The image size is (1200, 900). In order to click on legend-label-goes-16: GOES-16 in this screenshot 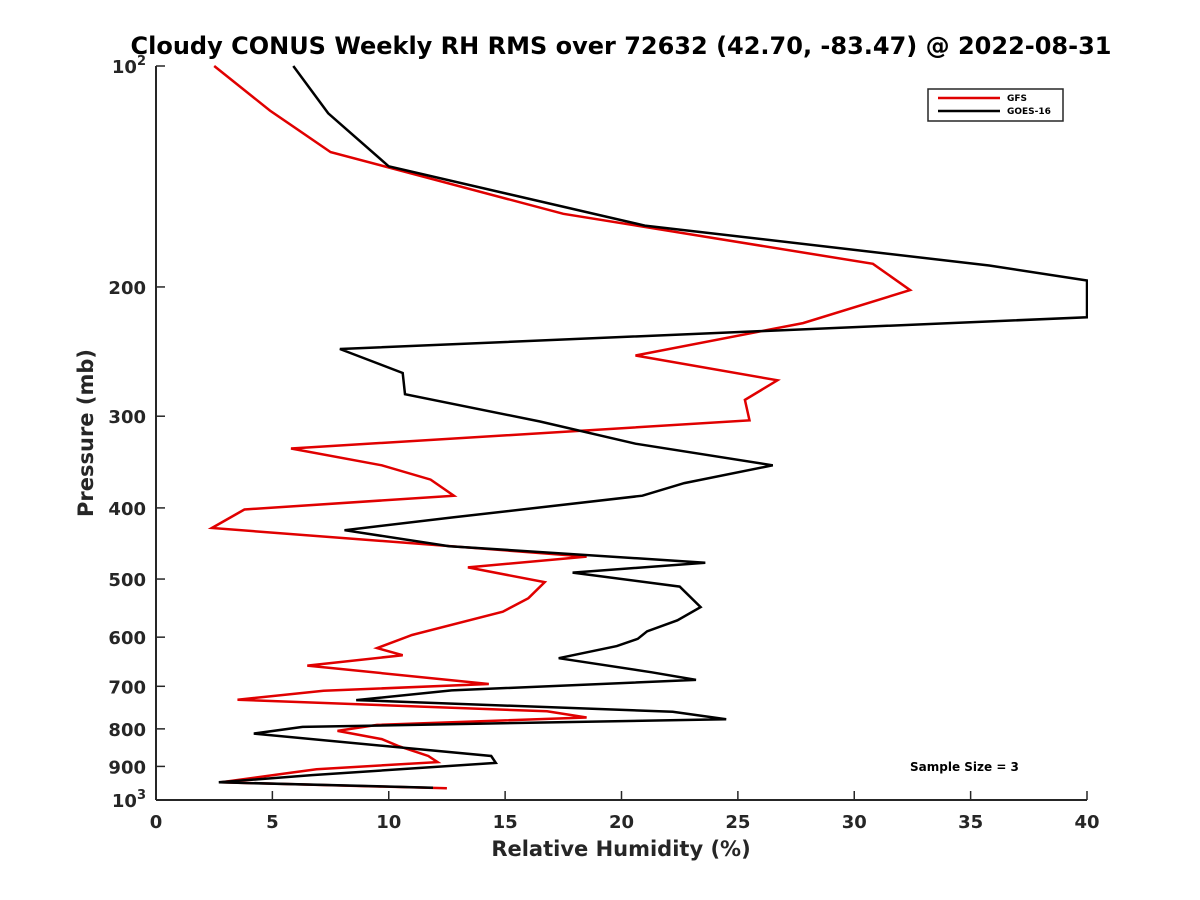, I will do `click(1029, 112)`.